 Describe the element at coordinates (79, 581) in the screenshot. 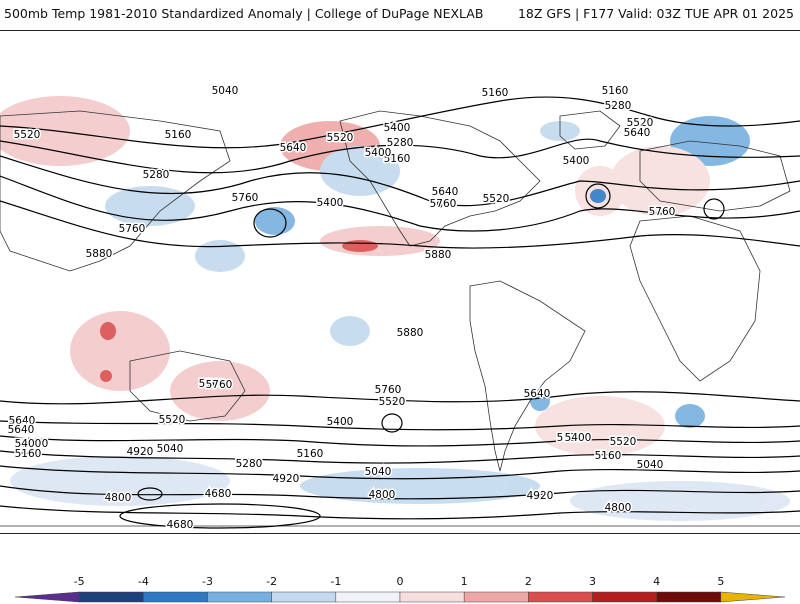

I see `colorbar-tick-label: -5` at that location.